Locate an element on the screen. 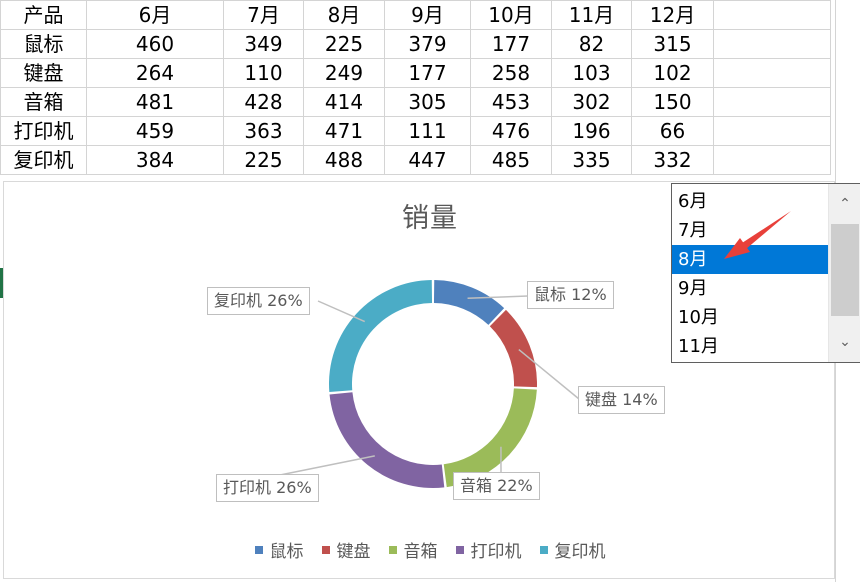 Image resolution: width=860 pixels, height=582 pixels. listbox-scrollbar: ⌃ ⌄ is located at coordinates (844, 273).